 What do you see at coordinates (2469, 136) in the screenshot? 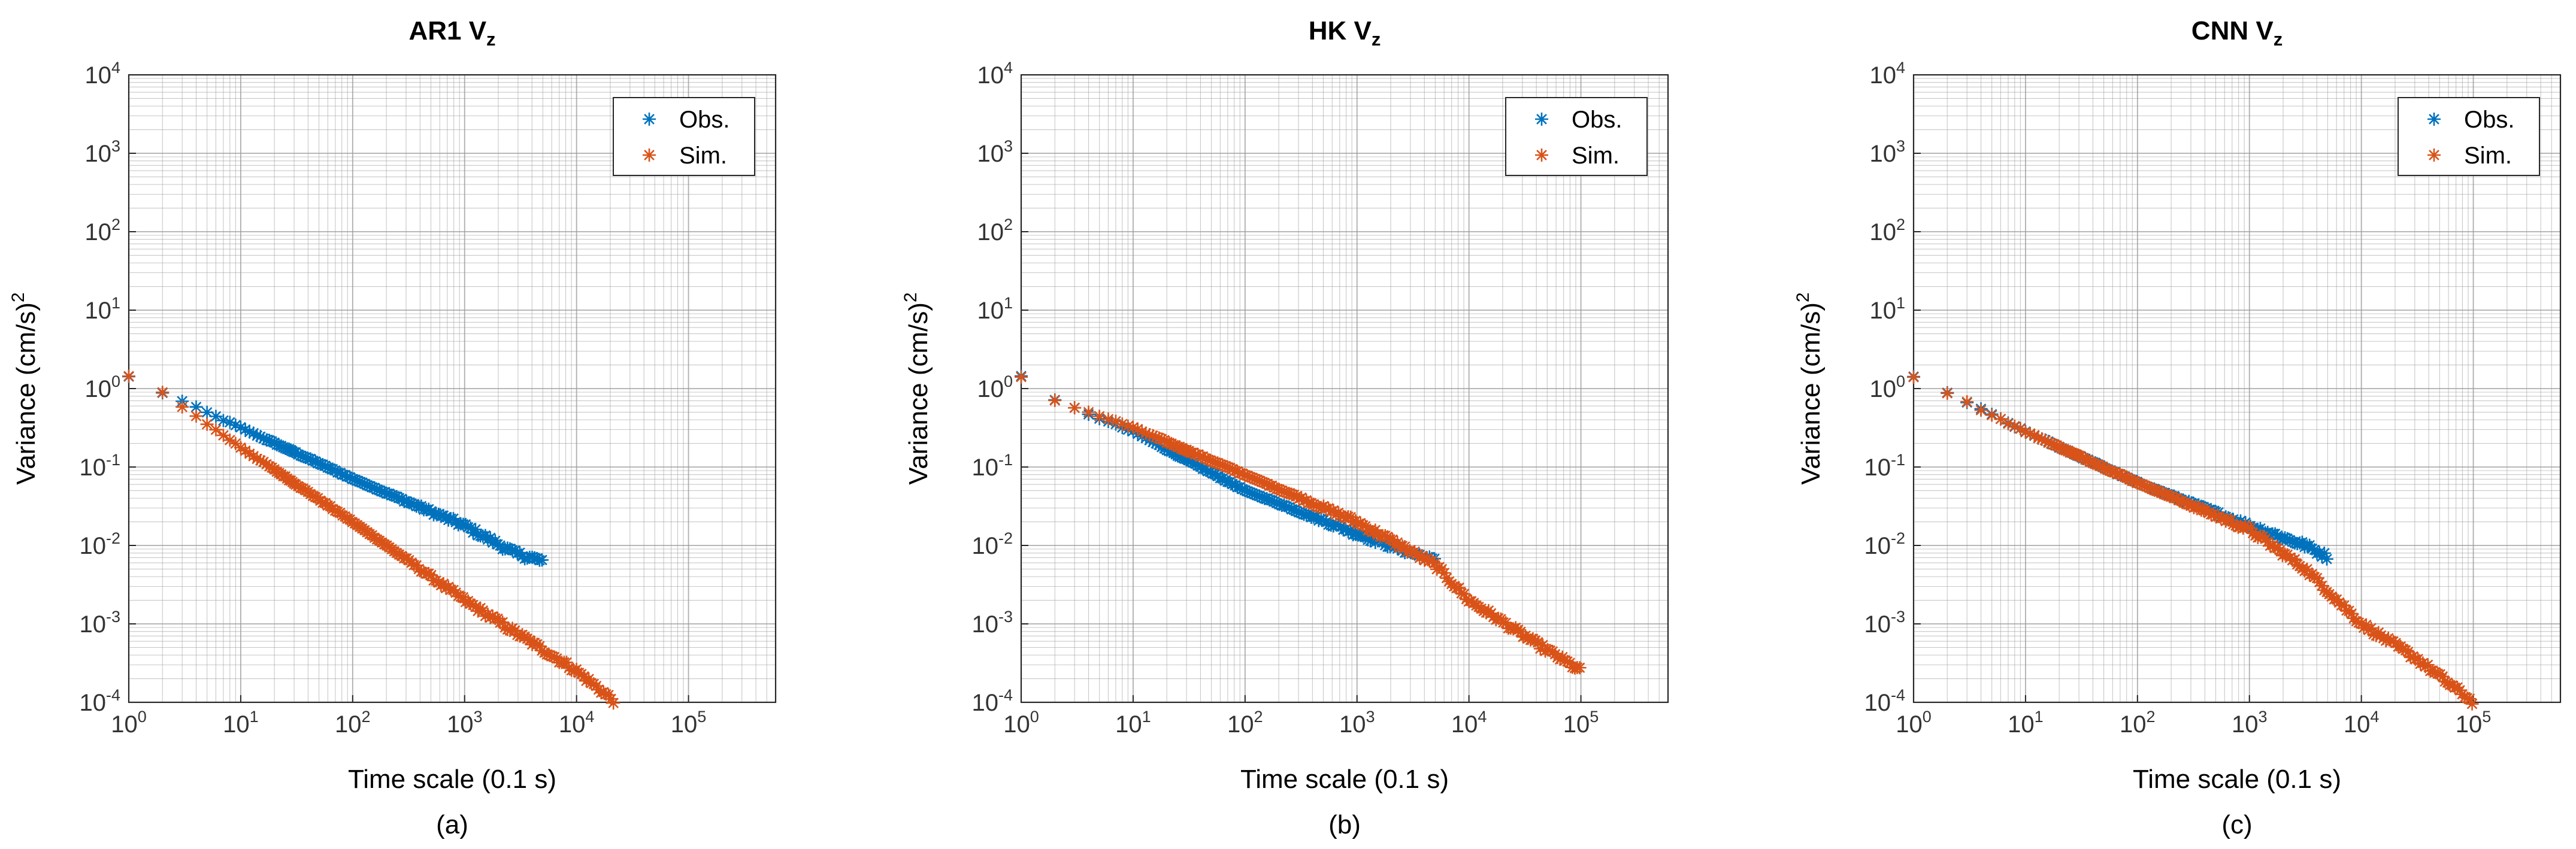
I see `legend: Obs. Sim.` at bounding box center [2469, 136].